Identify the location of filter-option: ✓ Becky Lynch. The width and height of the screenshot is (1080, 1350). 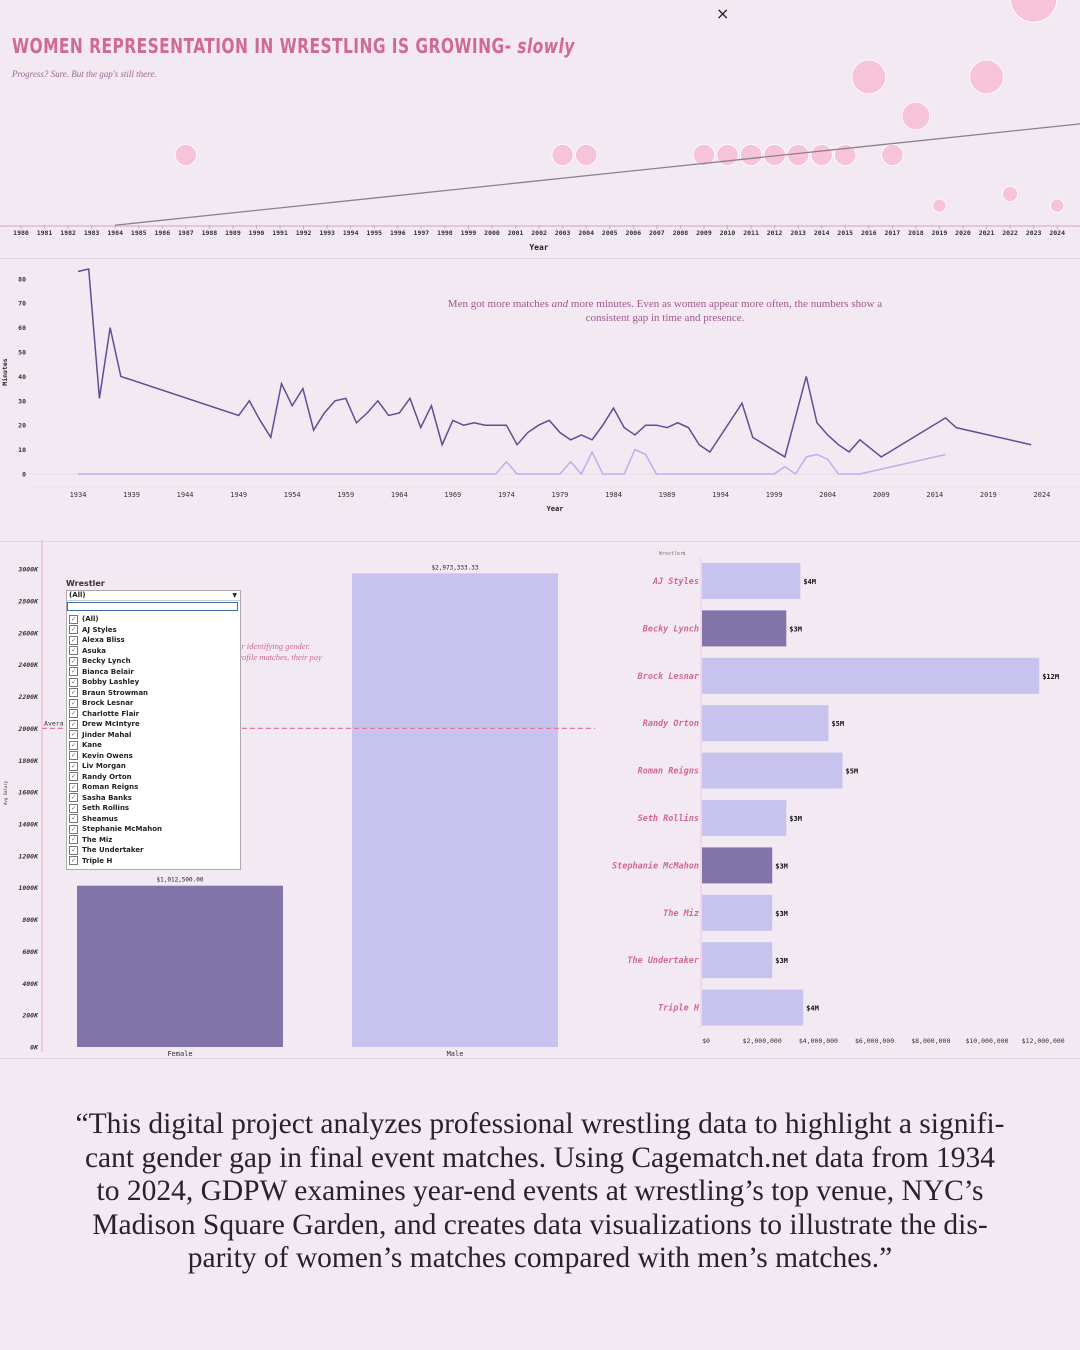
(153, 661).